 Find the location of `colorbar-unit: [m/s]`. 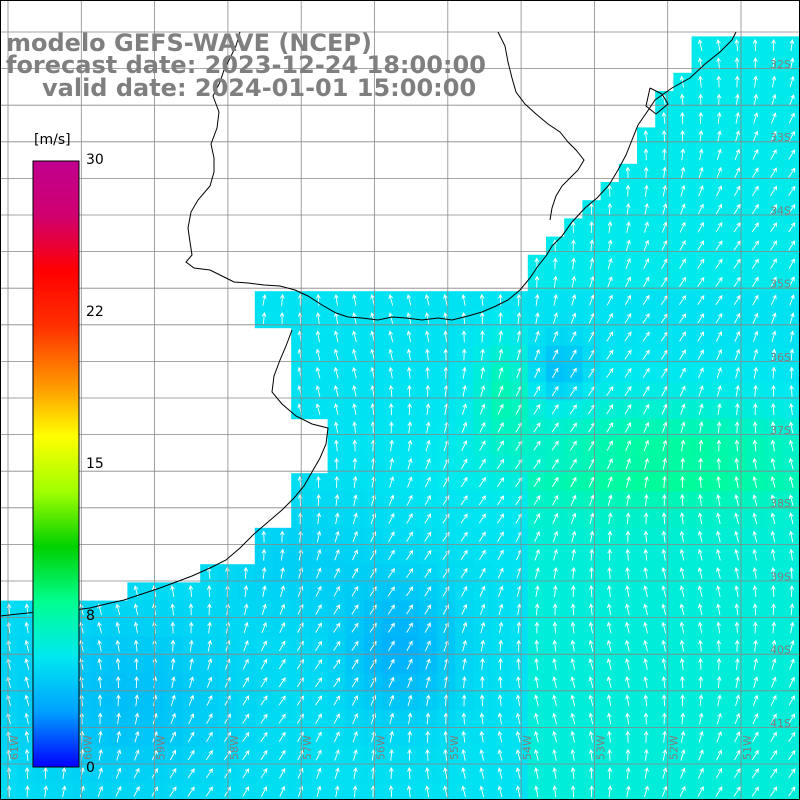

colorbar-unit: [m/s] is located at coordinates (52, 140).